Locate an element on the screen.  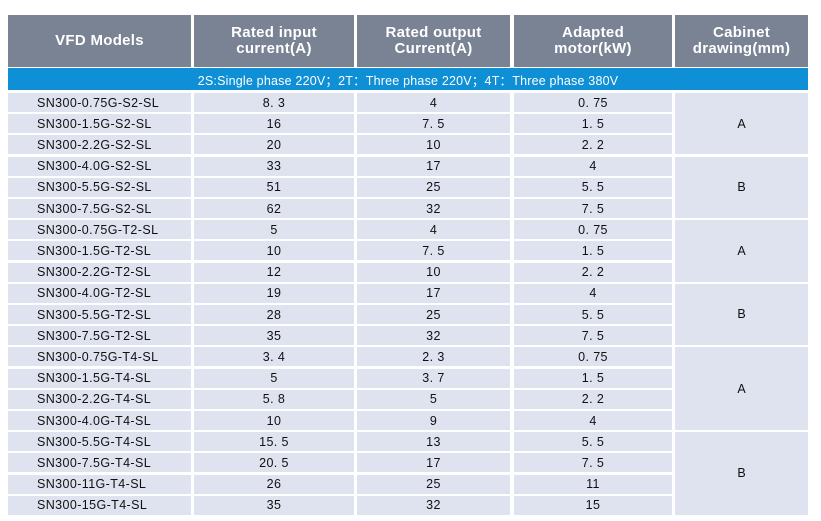
input-current-cell: 5. 8 is located at coordinates (274, 399).